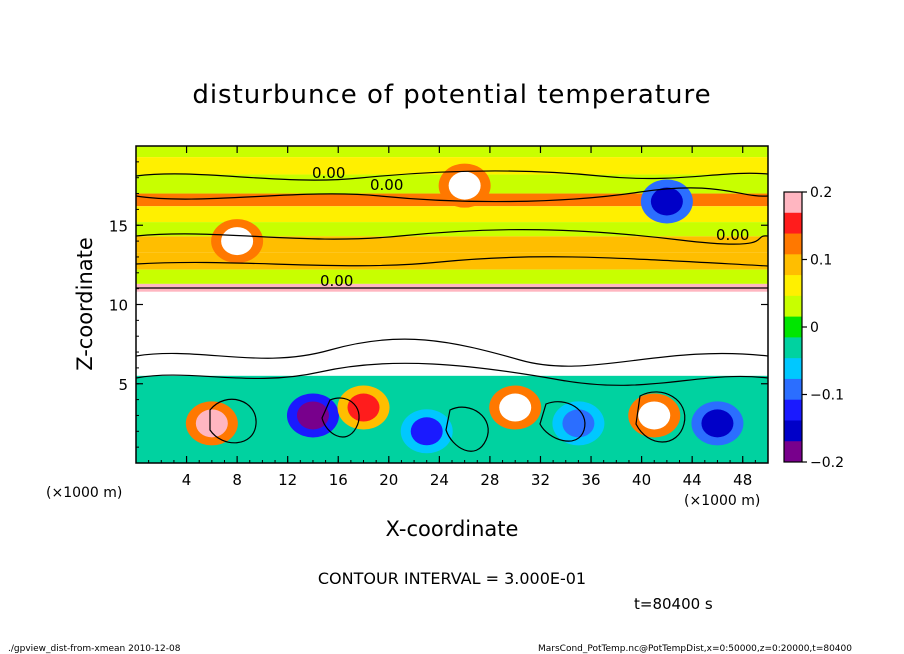 This screenshot has height=654, width=904. I want to click on x-tick-label: 32, so click(540, 480).